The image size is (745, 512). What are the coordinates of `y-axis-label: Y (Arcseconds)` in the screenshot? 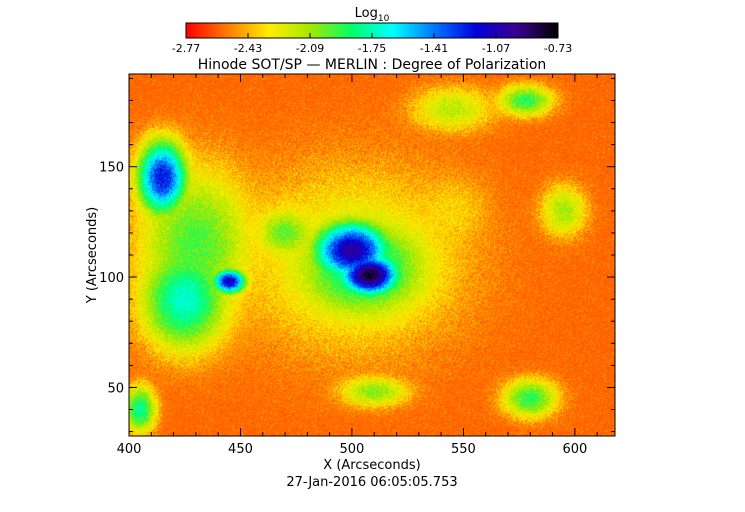 It's located at (92, 255).